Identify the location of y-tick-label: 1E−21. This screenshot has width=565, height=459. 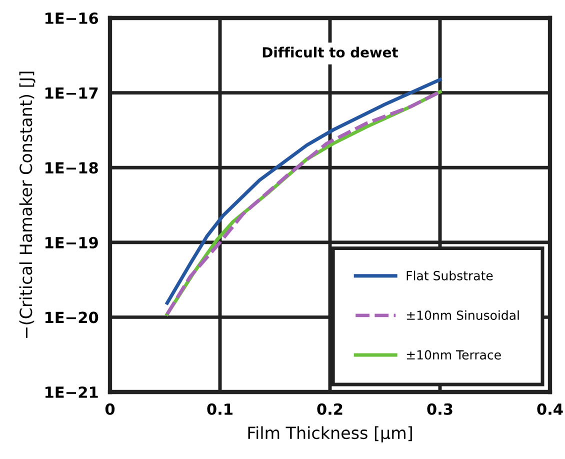
(71, 392).